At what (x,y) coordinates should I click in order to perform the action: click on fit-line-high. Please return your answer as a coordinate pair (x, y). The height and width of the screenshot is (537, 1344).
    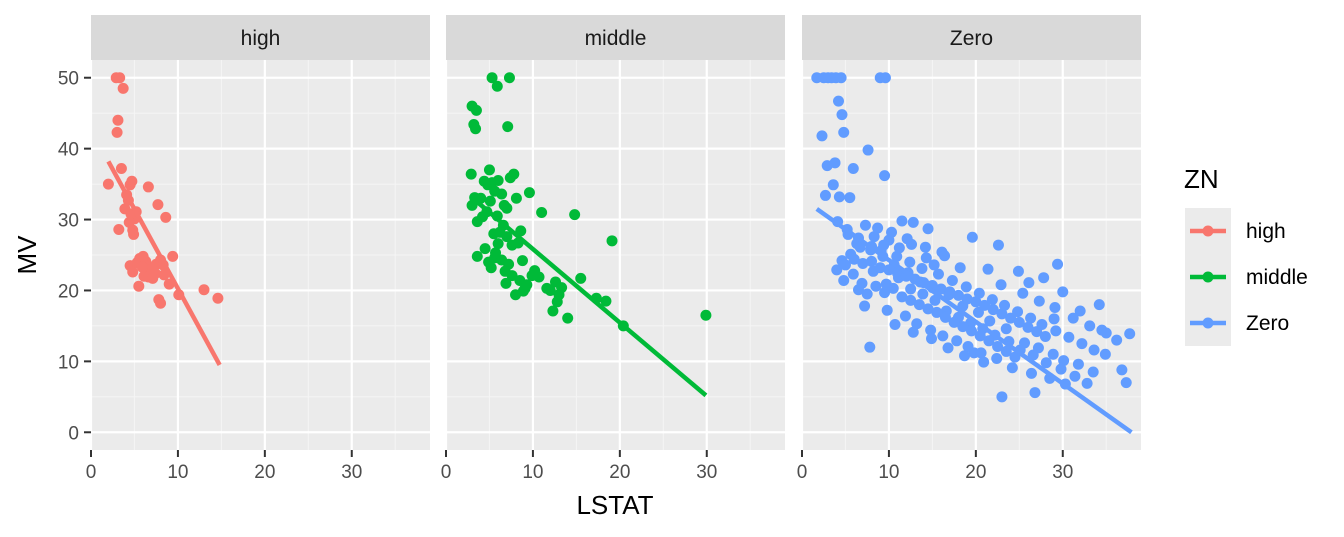
    Looking at the image, I should click on (164, 263).